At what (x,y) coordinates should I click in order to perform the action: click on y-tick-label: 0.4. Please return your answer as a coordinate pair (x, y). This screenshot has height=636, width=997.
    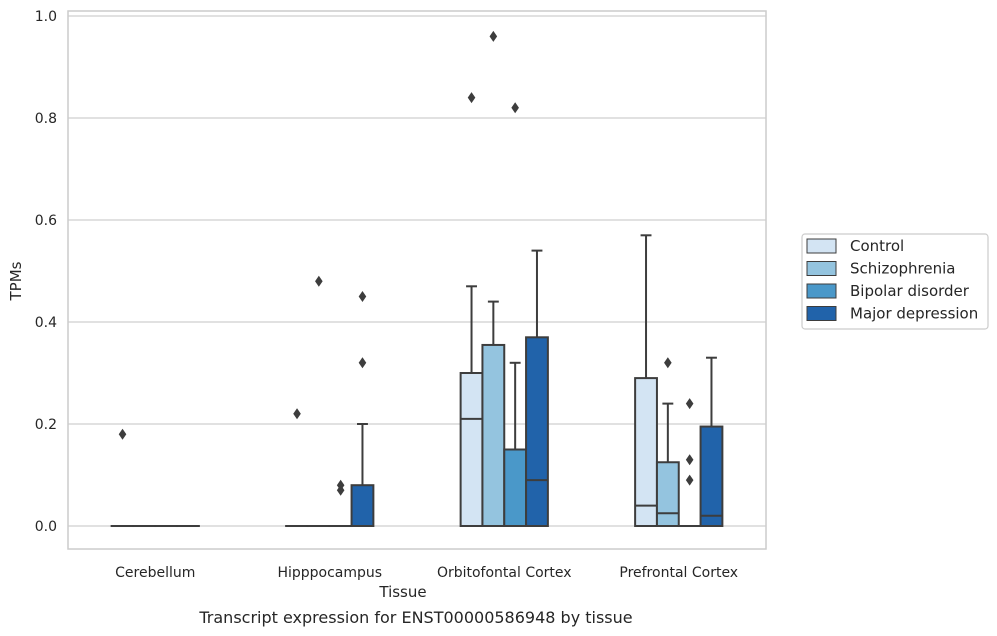
    Looking at the image, I should click on (46, 323).